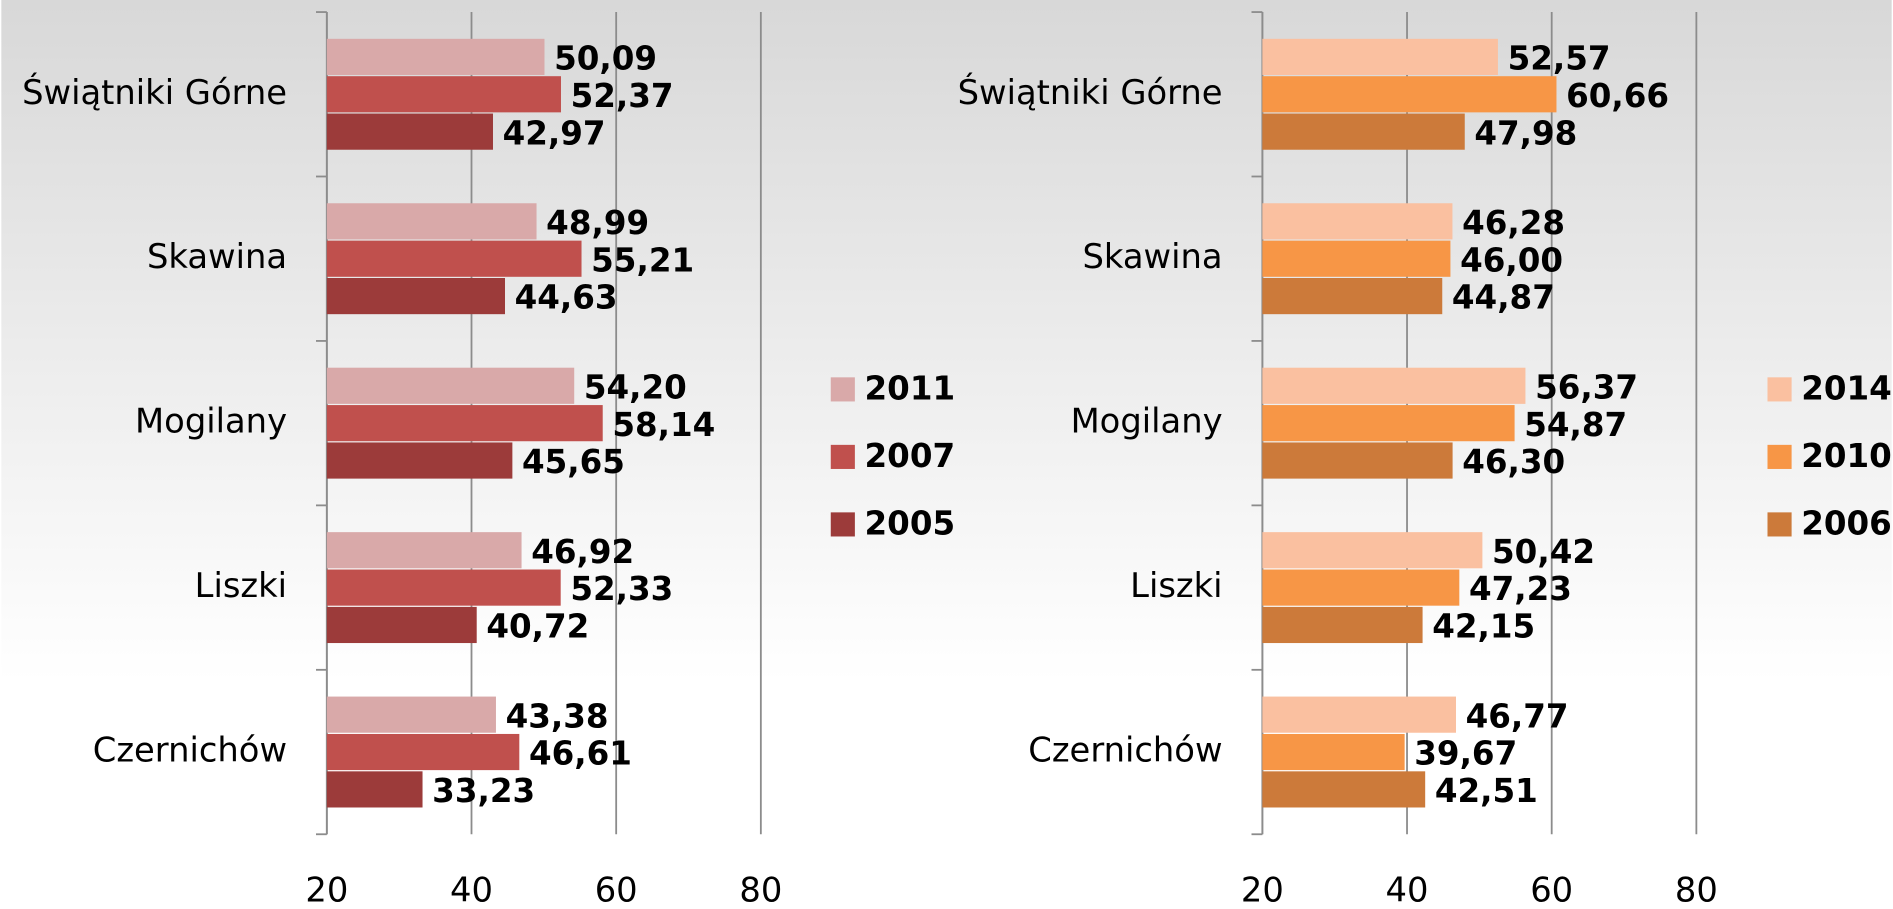 The image size is (1893, 909). I want to click on legend-label: 2011, so click(910, 389).